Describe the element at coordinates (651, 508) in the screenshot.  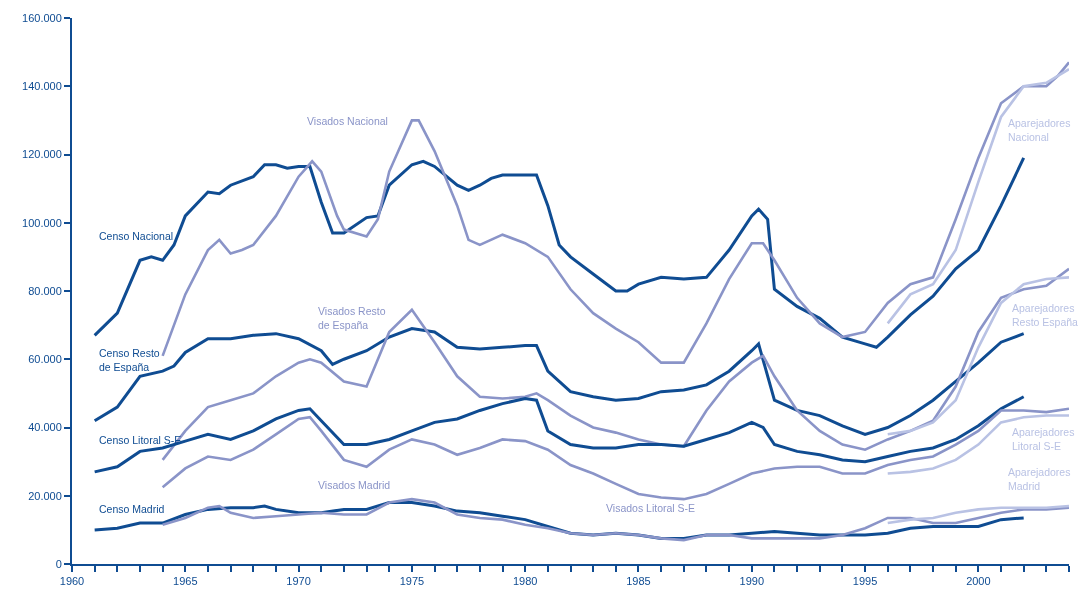
I see `series-label: Visados Litoral S-E` at that location.